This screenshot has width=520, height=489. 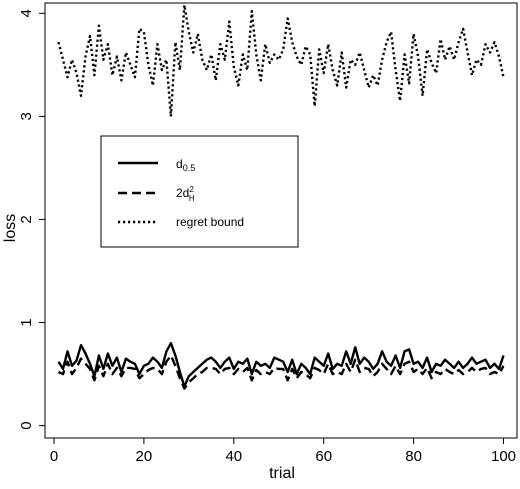 What do you see at coordinates (10, 228) in the screenshot?
I see `y-axis-title: loss` at bounding box center [10, 228].